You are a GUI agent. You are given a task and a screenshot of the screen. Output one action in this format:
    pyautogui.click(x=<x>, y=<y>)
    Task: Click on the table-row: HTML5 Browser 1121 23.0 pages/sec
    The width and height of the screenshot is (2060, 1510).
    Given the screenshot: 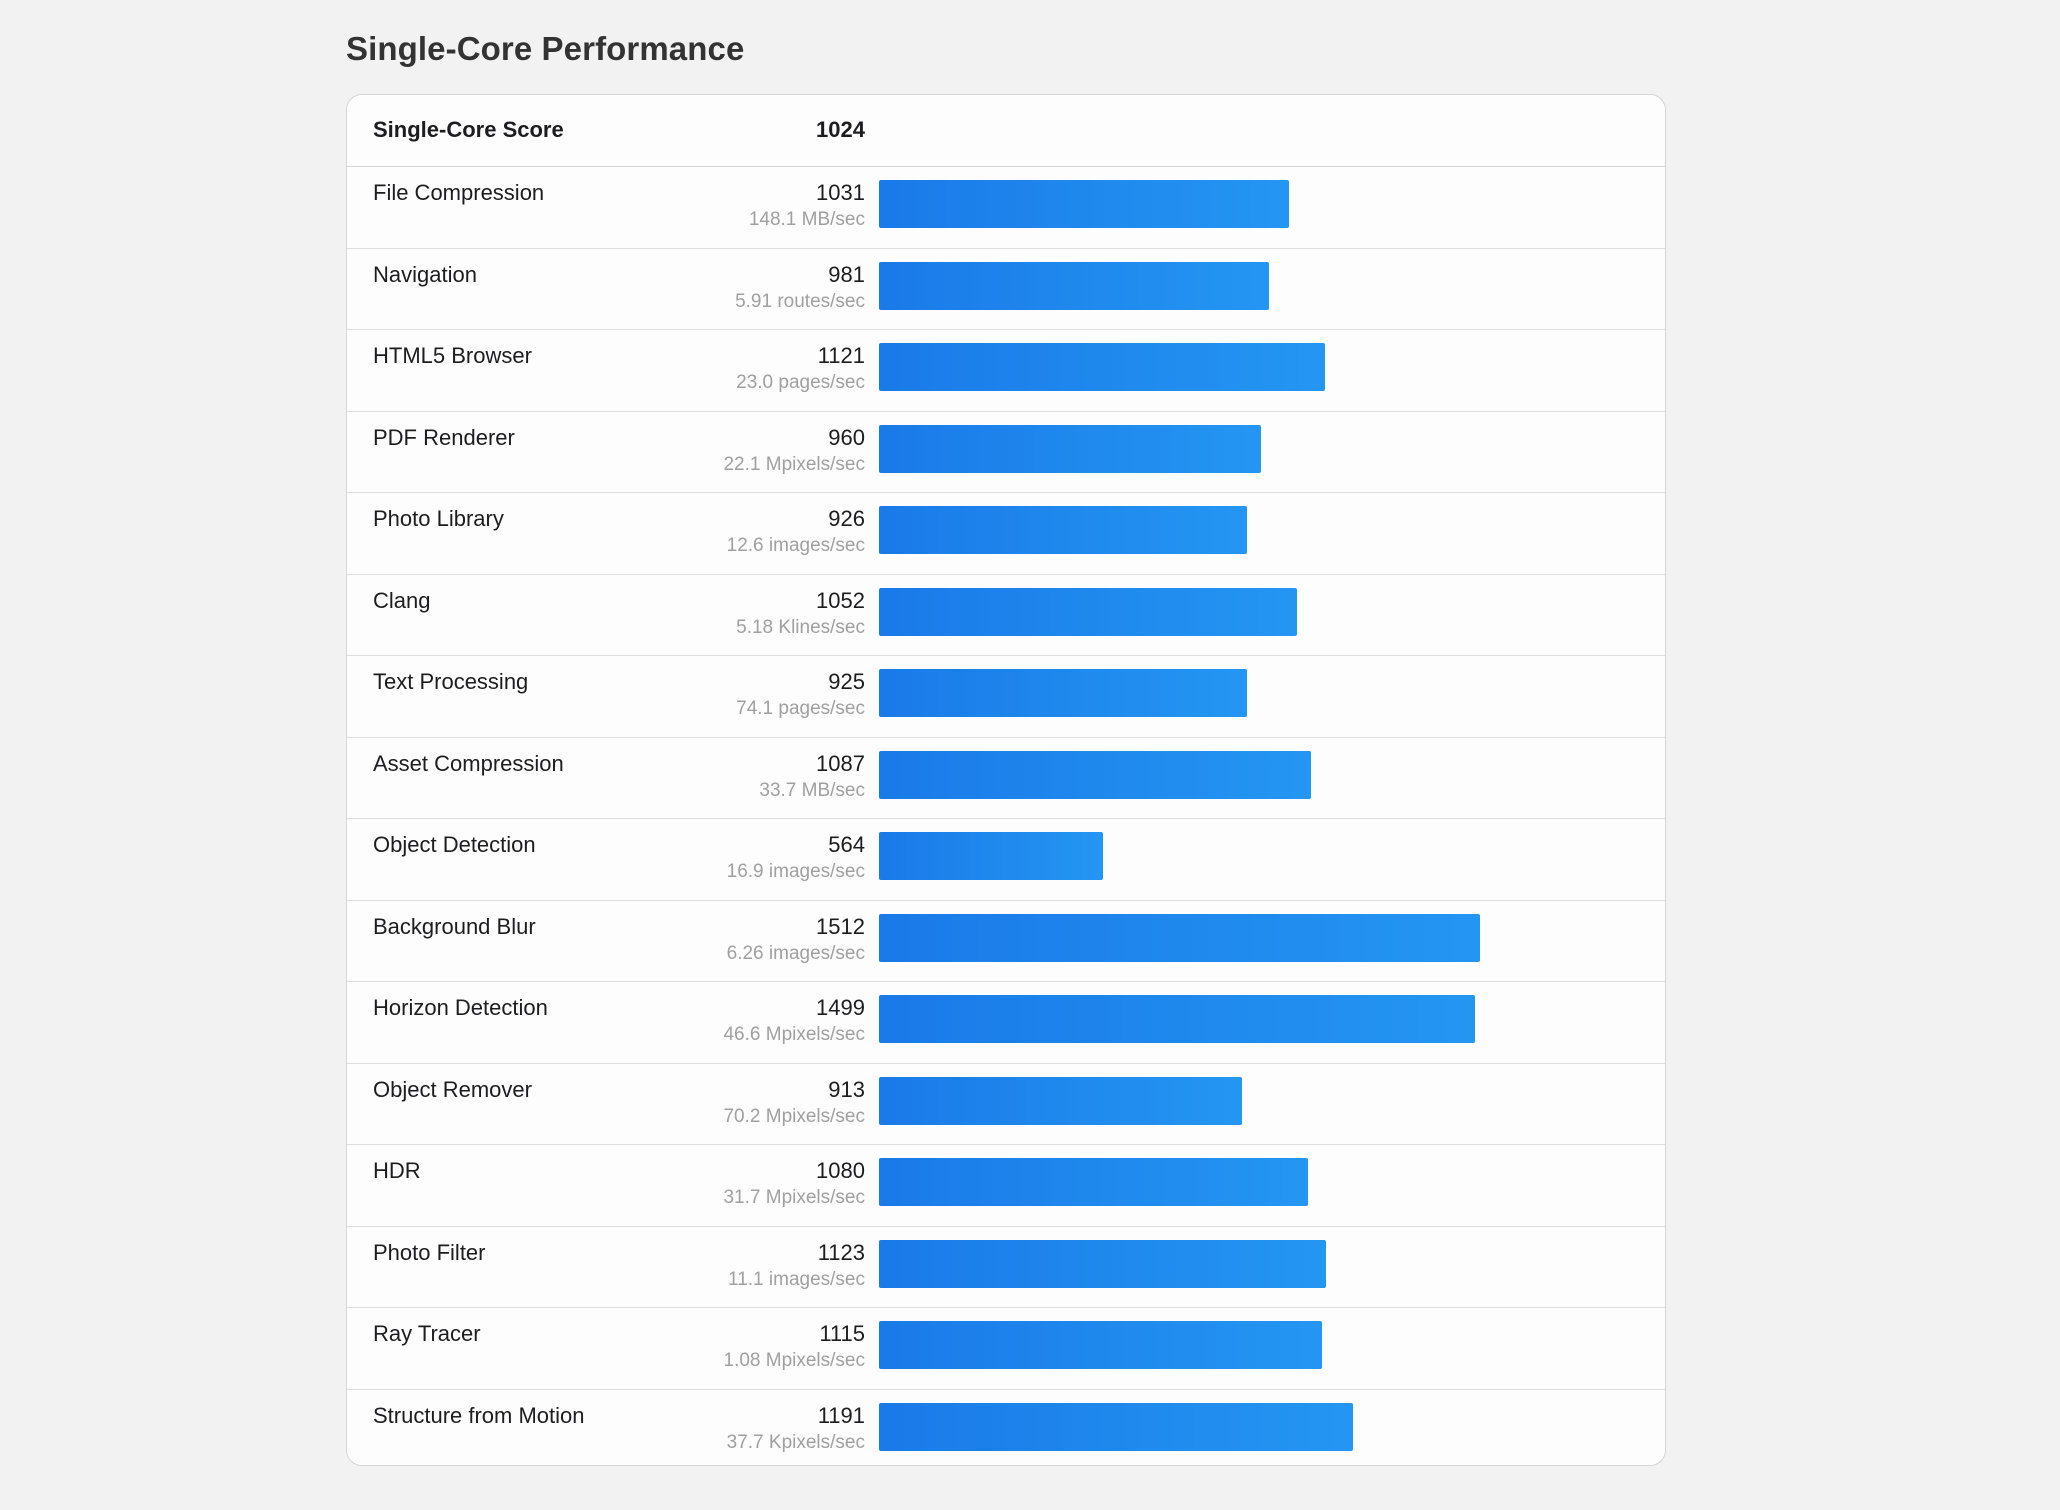 What is the action you would take?
    pyautogui.click(x=1006, y=371)
    